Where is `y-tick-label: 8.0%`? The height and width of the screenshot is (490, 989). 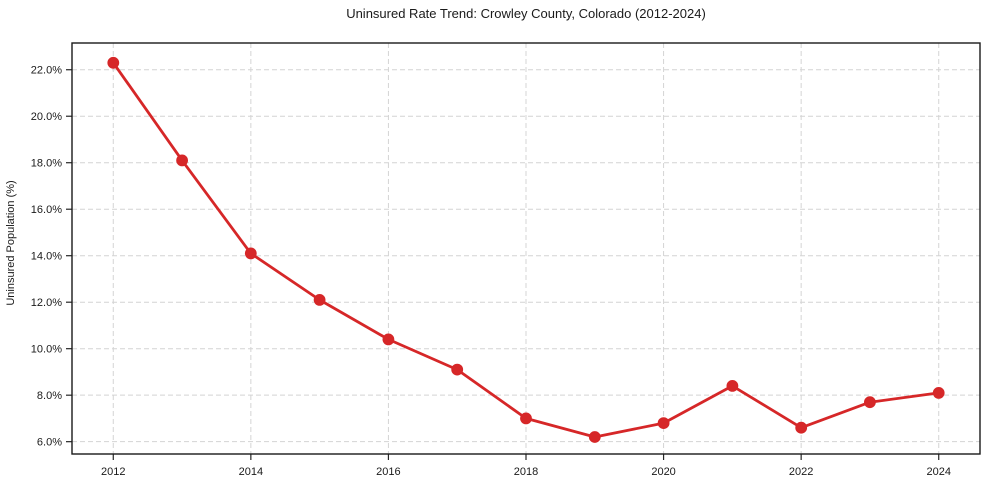 y-tick-label: 8.0% is located at coordinates (49, 396).